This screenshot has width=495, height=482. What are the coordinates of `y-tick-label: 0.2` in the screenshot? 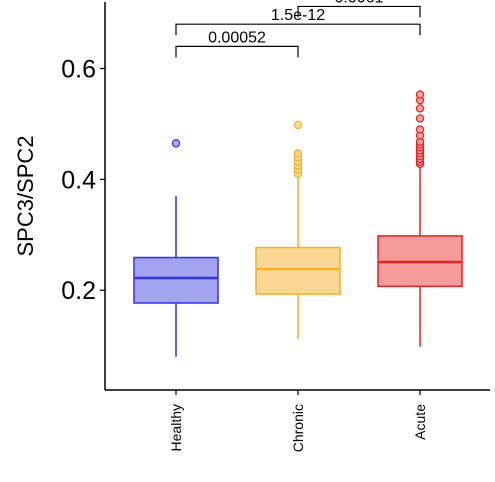 It's located at (78, 291).